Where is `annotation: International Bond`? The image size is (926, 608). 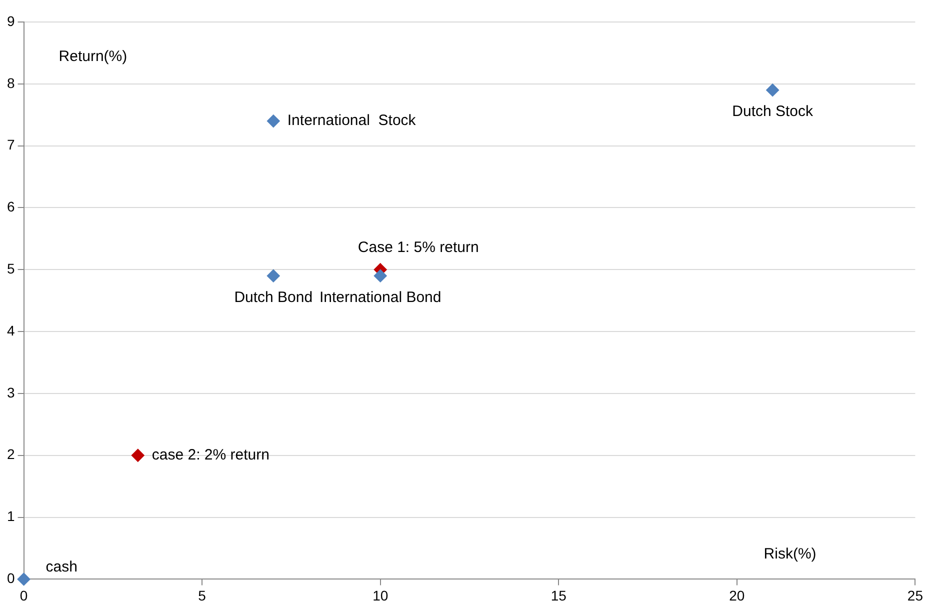 annotation: International Bond is located at coordinates (380, 297).